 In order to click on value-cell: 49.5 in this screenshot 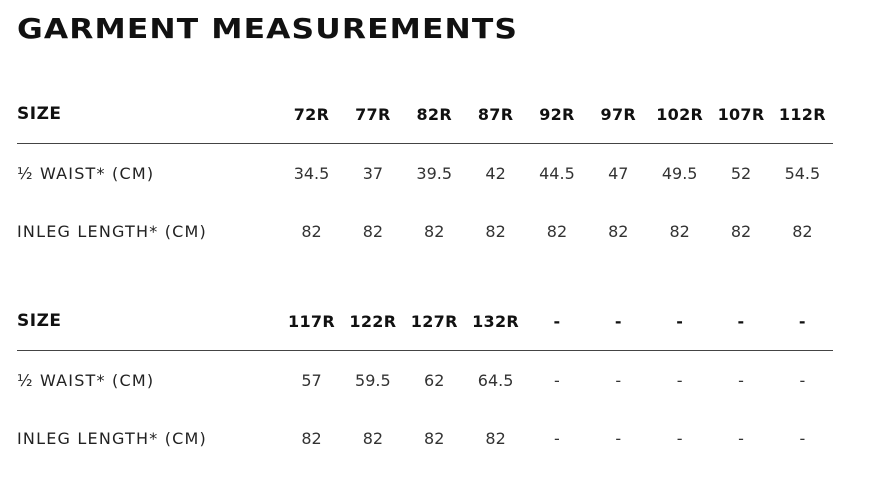, I will do `click(679, 173)`.